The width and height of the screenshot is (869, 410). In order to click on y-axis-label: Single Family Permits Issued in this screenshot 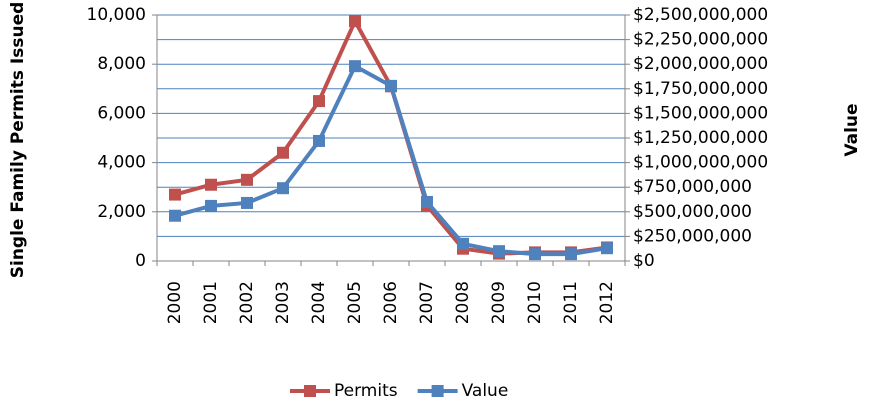, I will do `click(18, 140)`.